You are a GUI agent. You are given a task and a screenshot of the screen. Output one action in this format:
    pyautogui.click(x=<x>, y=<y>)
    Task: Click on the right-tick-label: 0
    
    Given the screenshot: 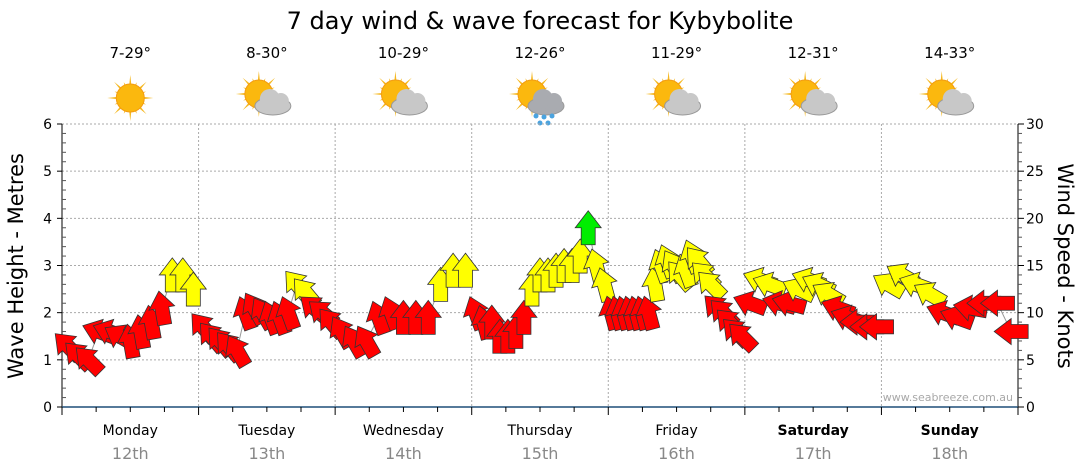 What is the action you would take?
    pyautogui.click(x=1030, y=408)
    